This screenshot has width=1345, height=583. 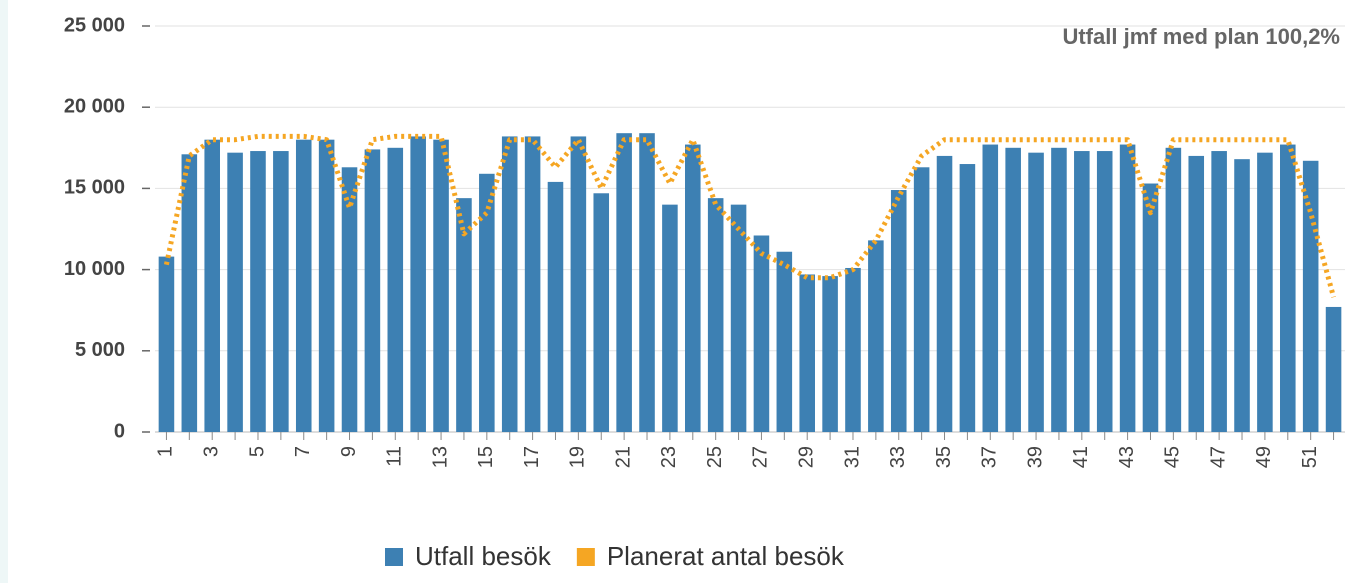 What do you see at coordinates (806, 457) in the screenshot?
I see `x-tick-label: 29` at bounding box center [806, 457].